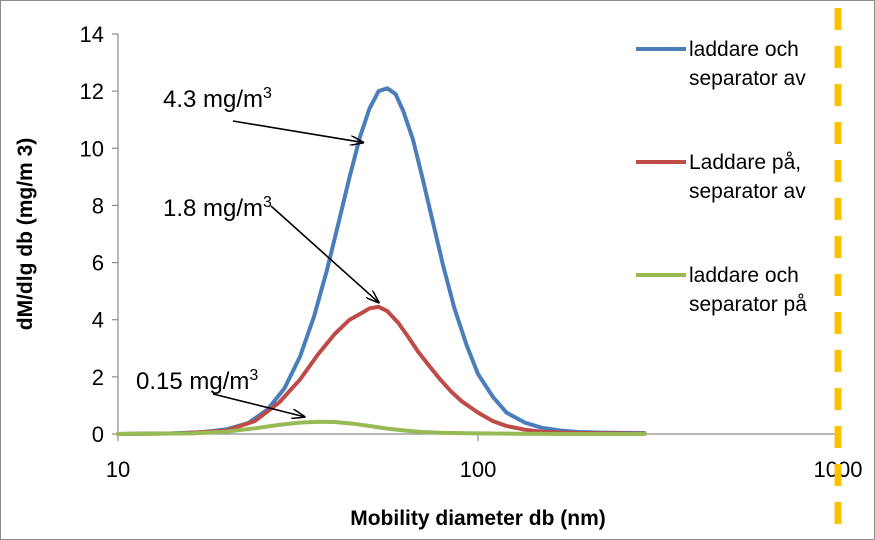  Describe the element at coordinates (478, 518) in the screenshot. I see `x-axis-title: Mobility diameter db (nm)` at that location.